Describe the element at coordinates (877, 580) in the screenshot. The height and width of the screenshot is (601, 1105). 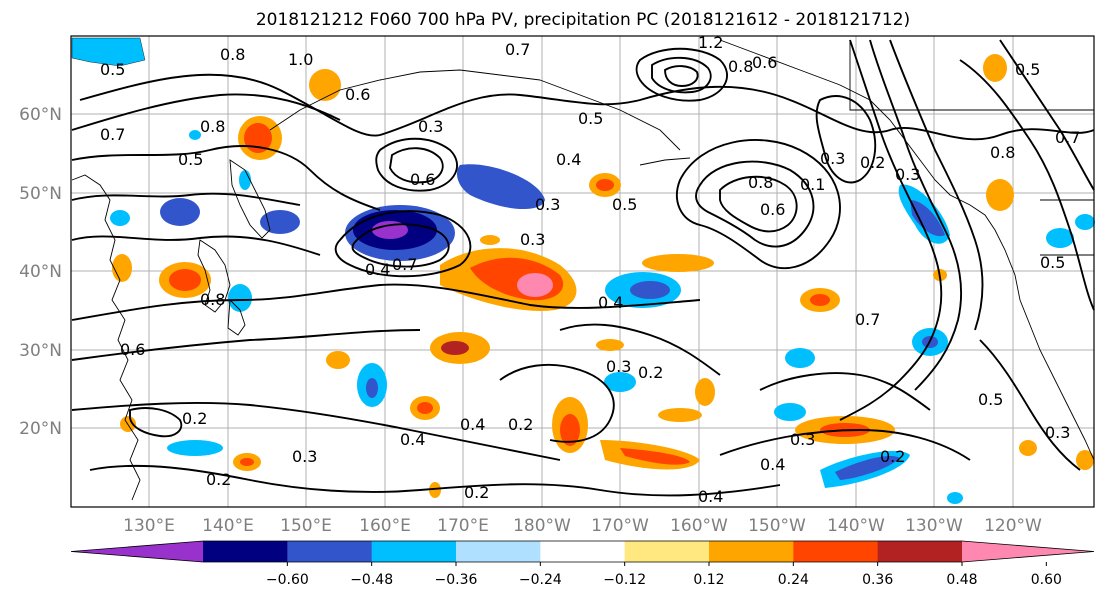
I see `colorbar-tick-label: 0.36` at that location.